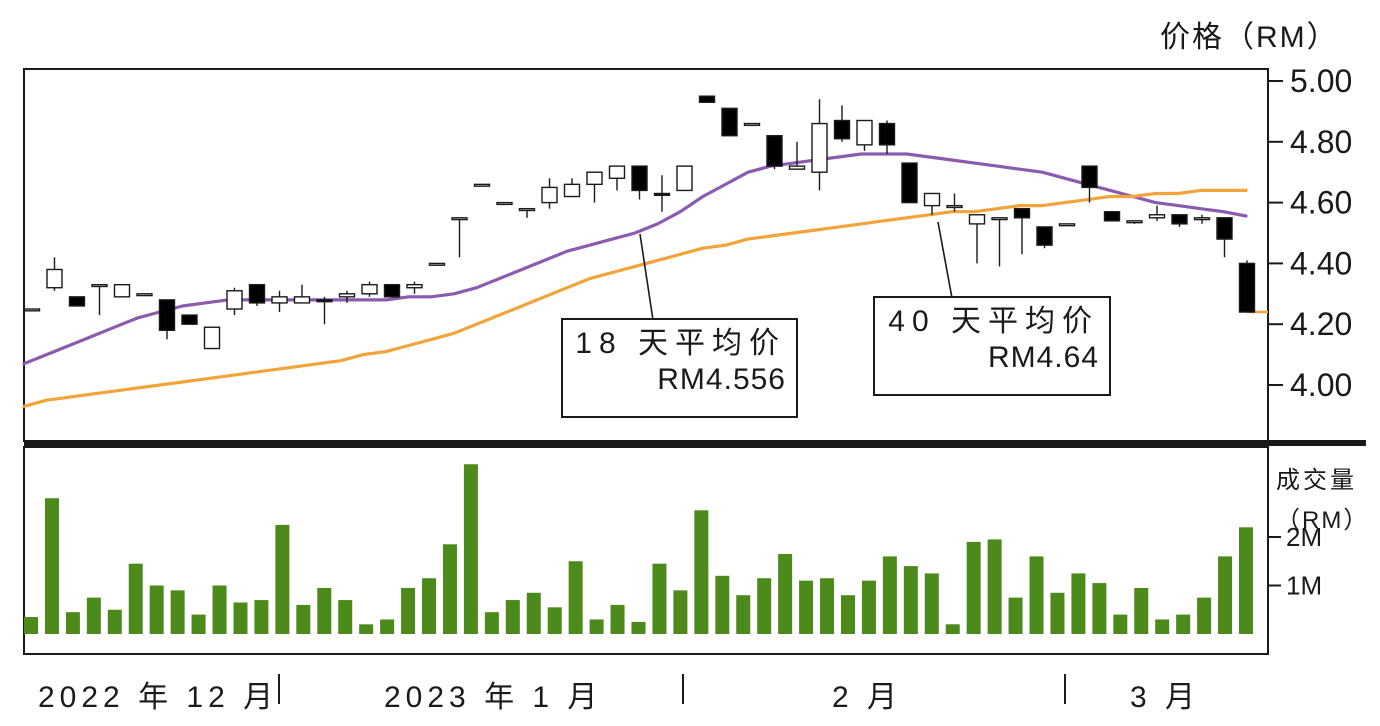 This screenshot has height=726, width=1380. I want to click on volume-axis-unit-currency: （RM）, so click(1323, 520).